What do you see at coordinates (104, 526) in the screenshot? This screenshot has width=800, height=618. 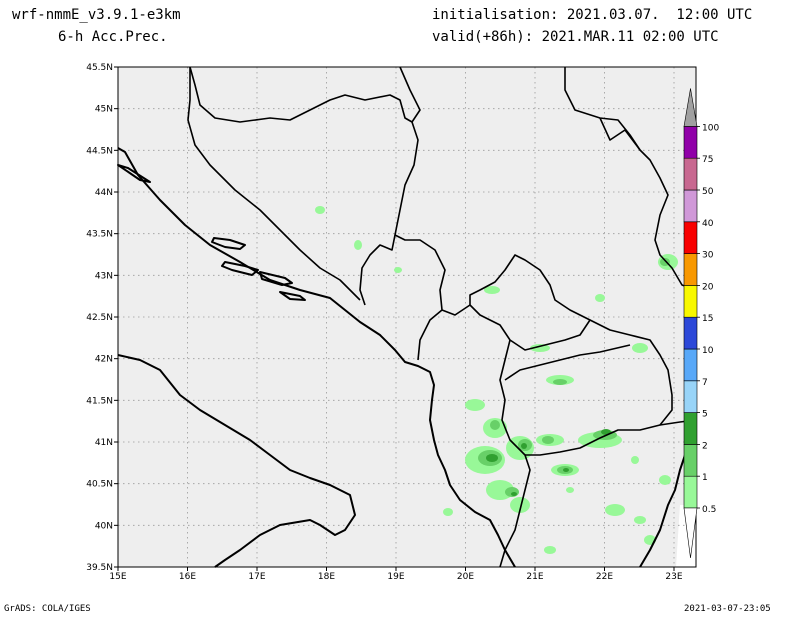 I see `lat-tick-label: 40N` at bounding box center [104, 526].